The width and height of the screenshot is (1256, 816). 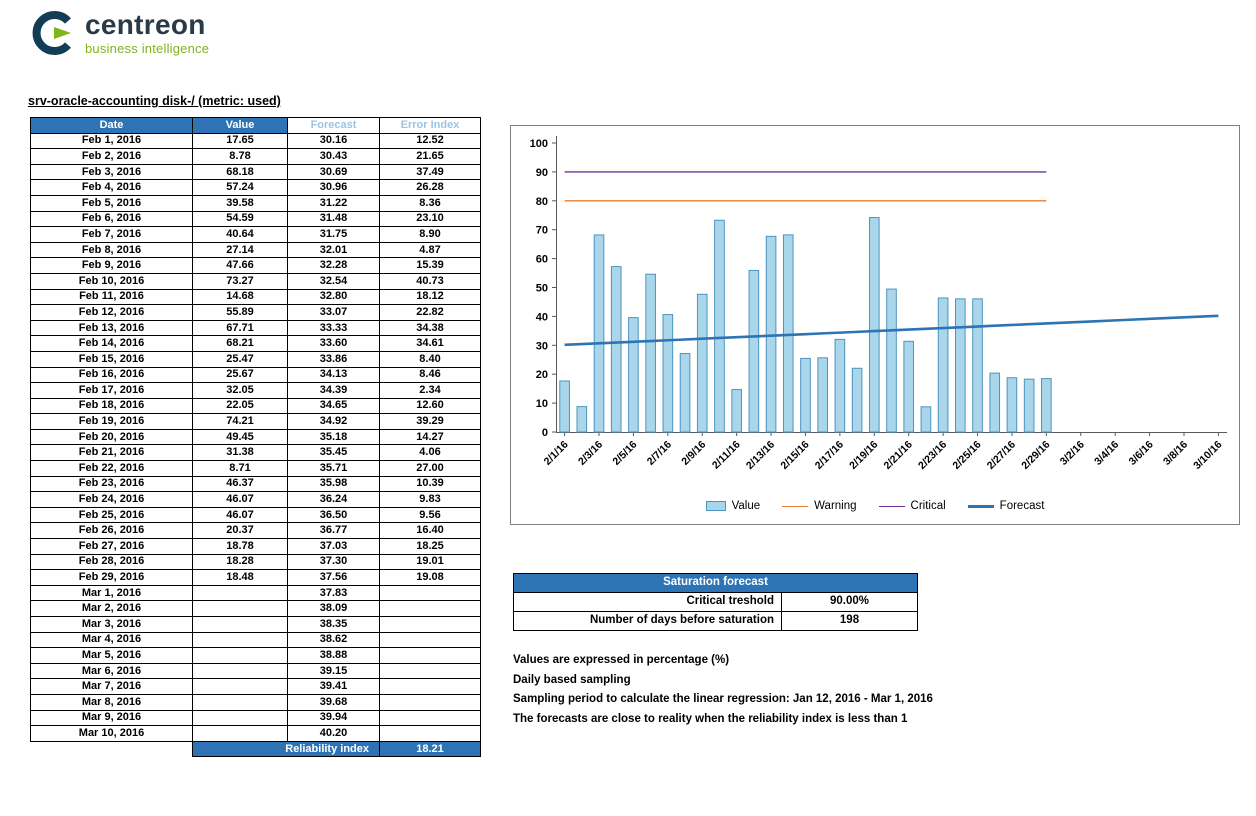 What do you see at coordinates (240, 515) in the screenshot?
I see `value-cell: 46.07` at bounding box center [240, 515].